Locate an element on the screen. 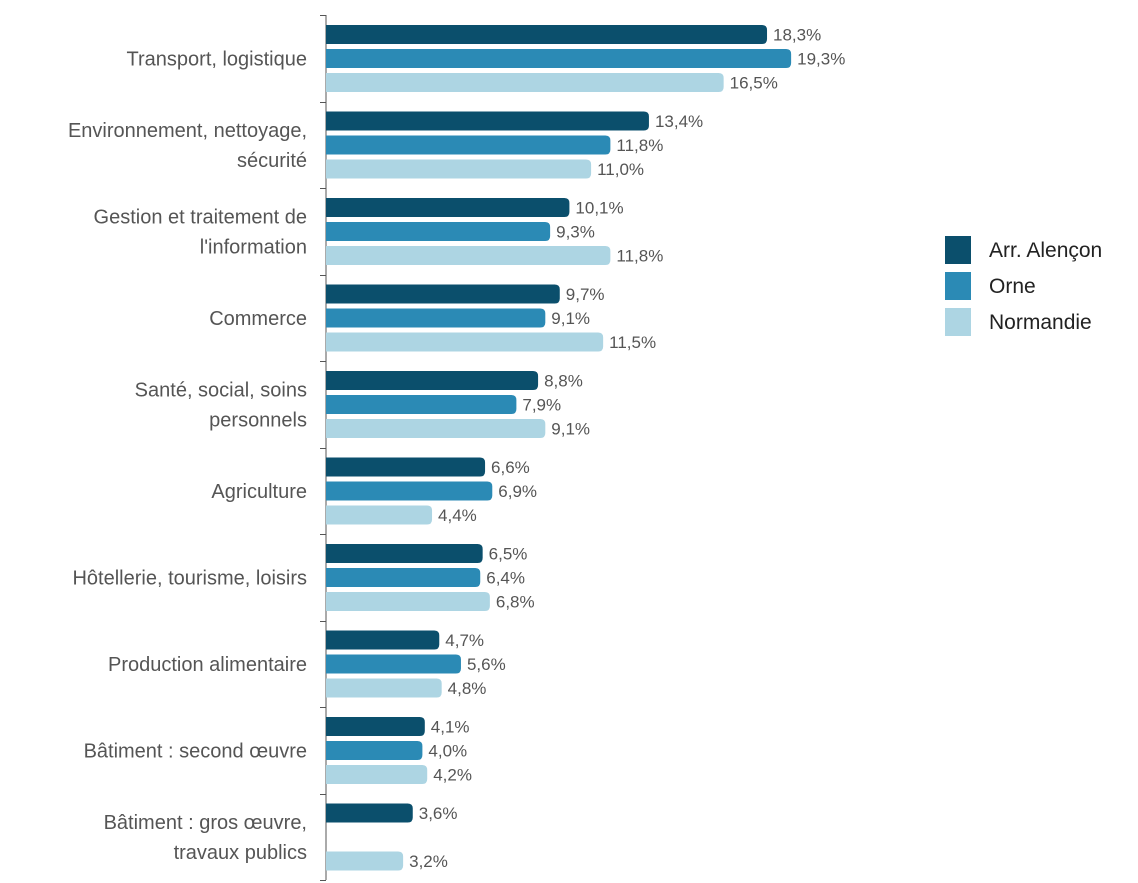  legend-label: Orne is located at coordinates (1012, 286).